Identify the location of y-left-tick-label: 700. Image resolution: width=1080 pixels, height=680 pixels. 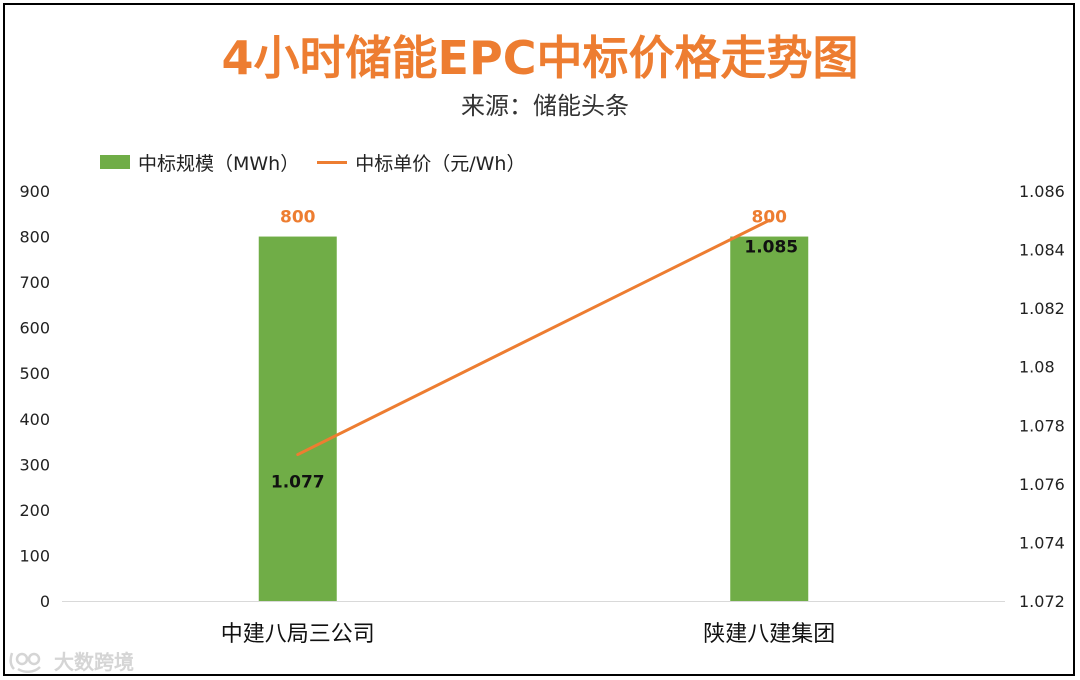
(34, 282).